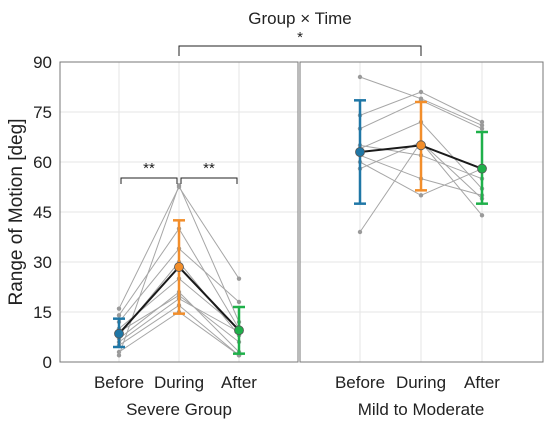  I want to click on chart-title: Group × Time, so click(299, 18).